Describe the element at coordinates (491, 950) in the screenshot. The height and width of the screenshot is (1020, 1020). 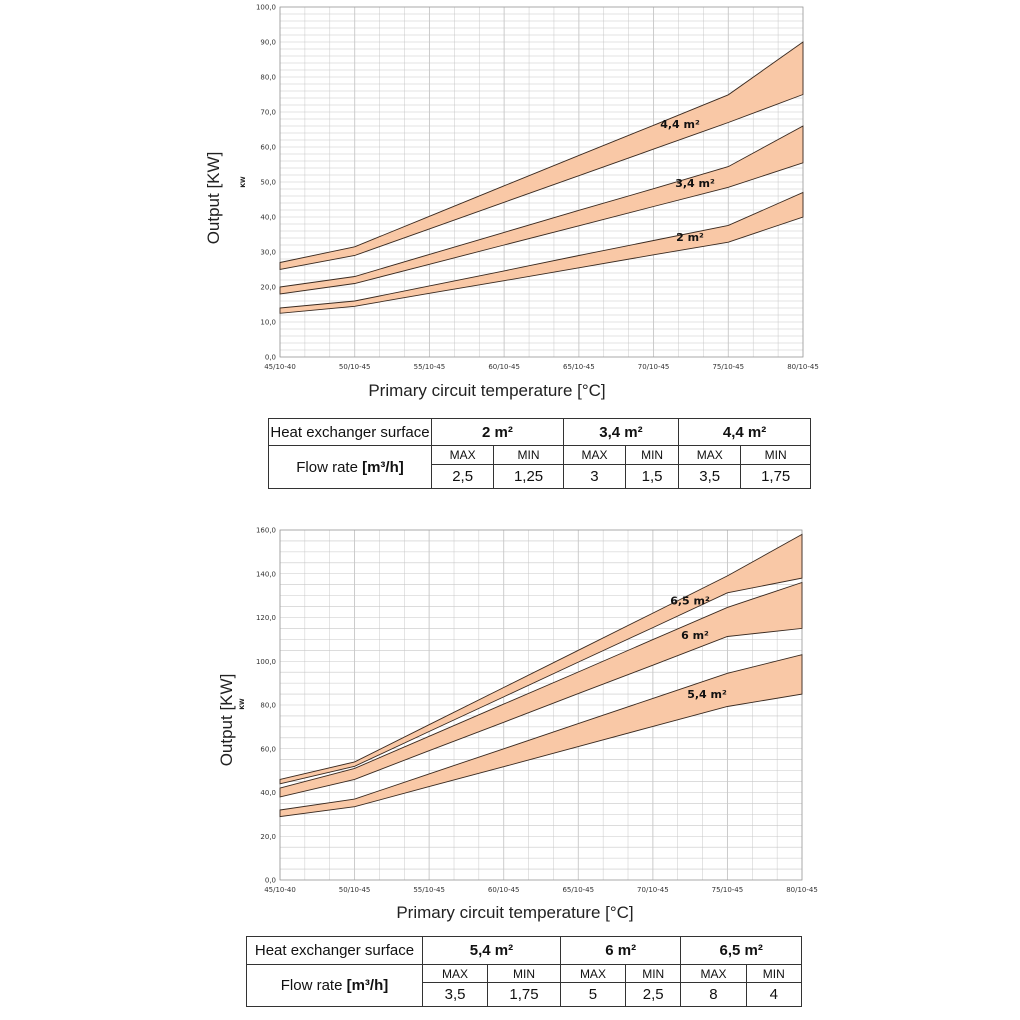
I see `area-header: 5,4 m²` at that location.